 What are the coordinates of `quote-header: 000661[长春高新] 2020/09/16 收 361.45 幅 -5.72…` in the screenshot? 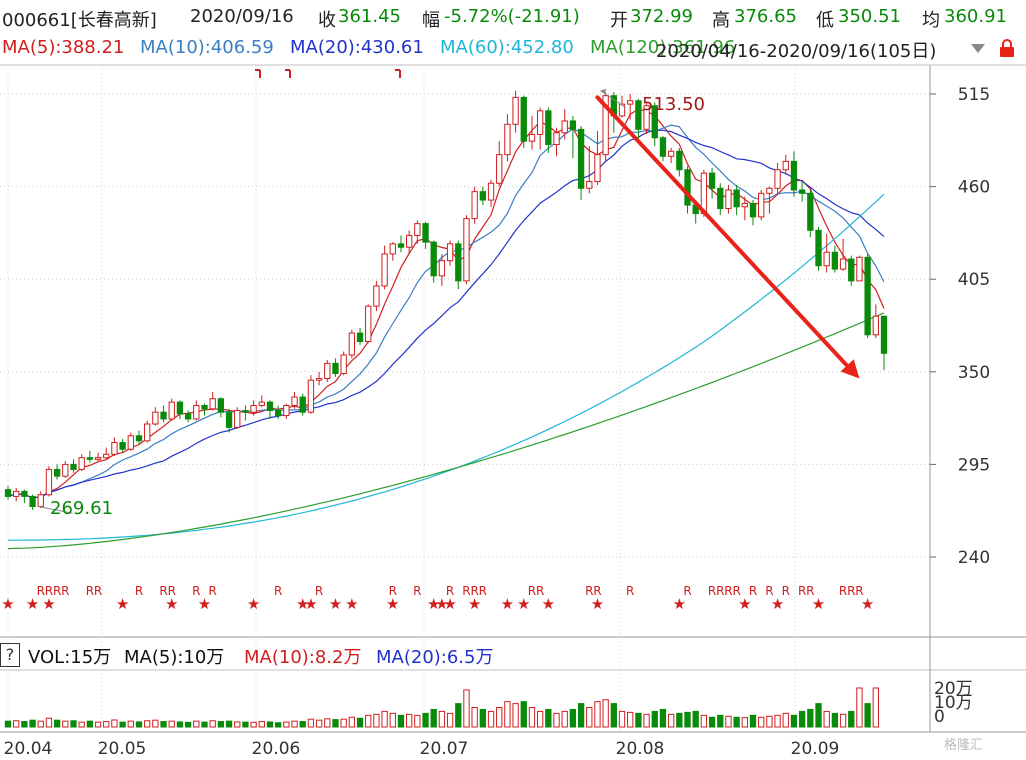 It's located at (513, 17).